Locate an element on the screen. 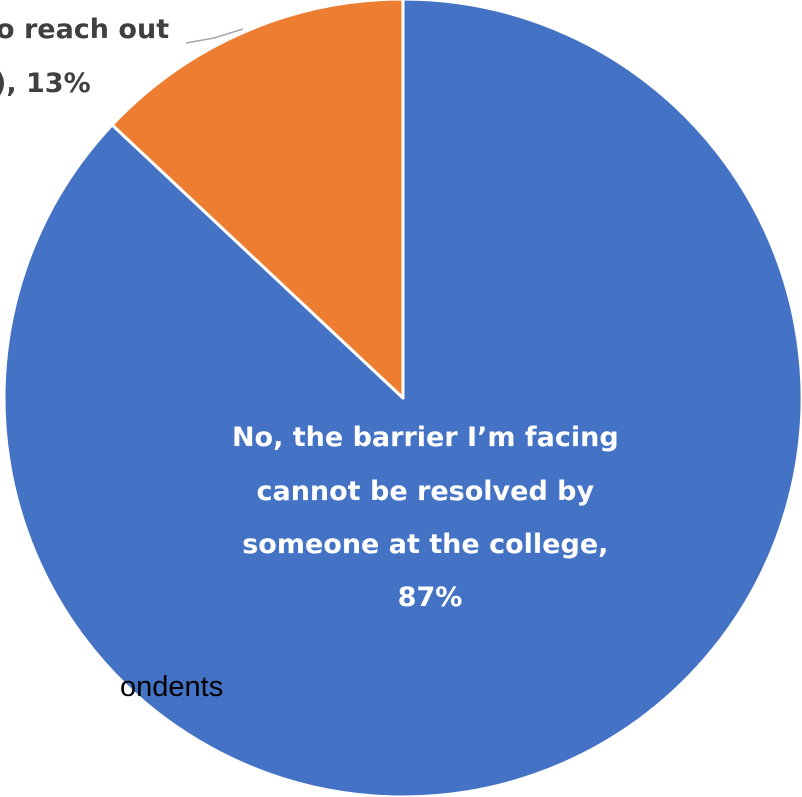 The width and height of the screenshot is (802, 797). slice-label-yes-line-2: ), 13% is located at coordinates (45, 83).